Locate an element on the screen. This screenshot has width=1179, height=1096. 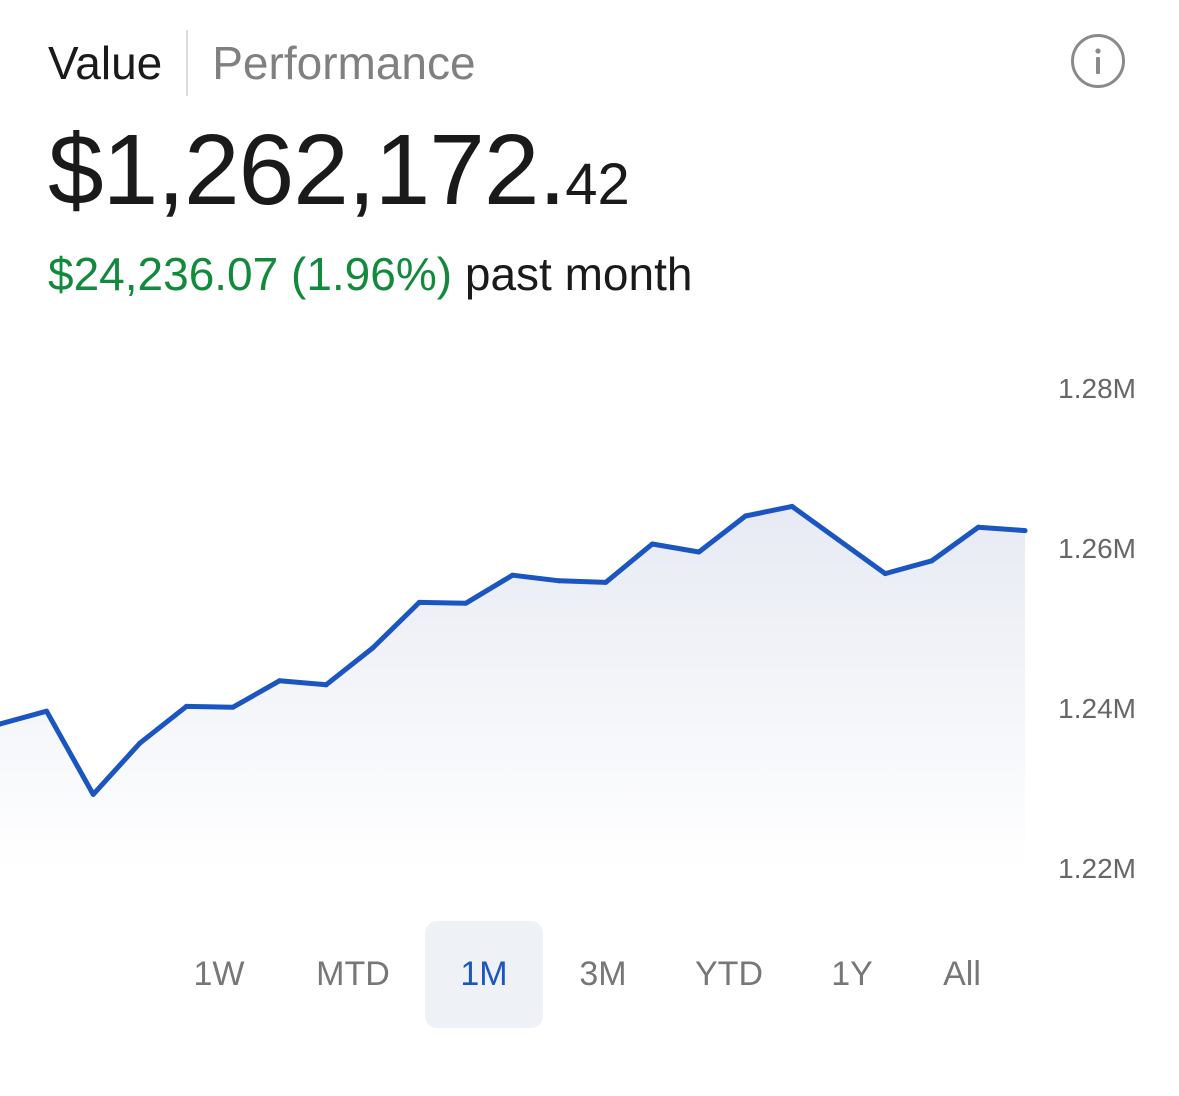
y-tick-label: 1.26M is located at coordinates (1097, 548).